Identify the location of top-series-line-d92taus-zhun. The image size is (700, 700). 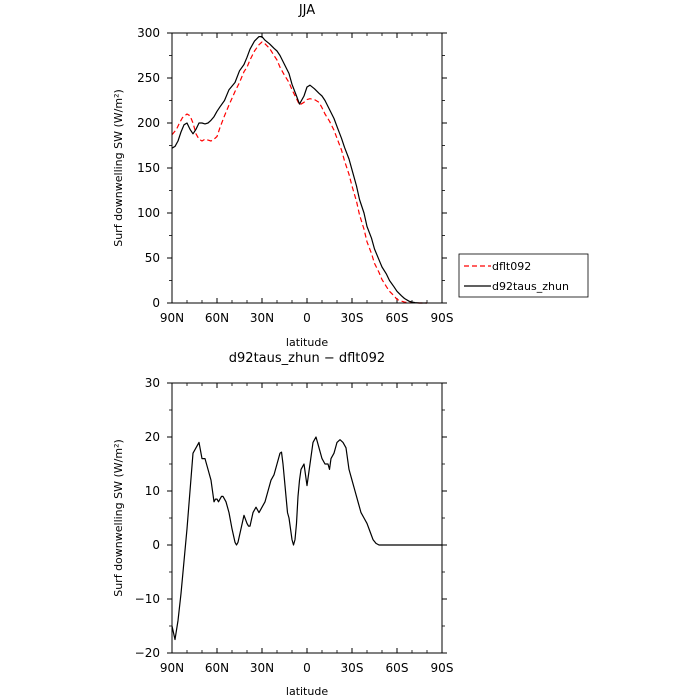
(299, 169).